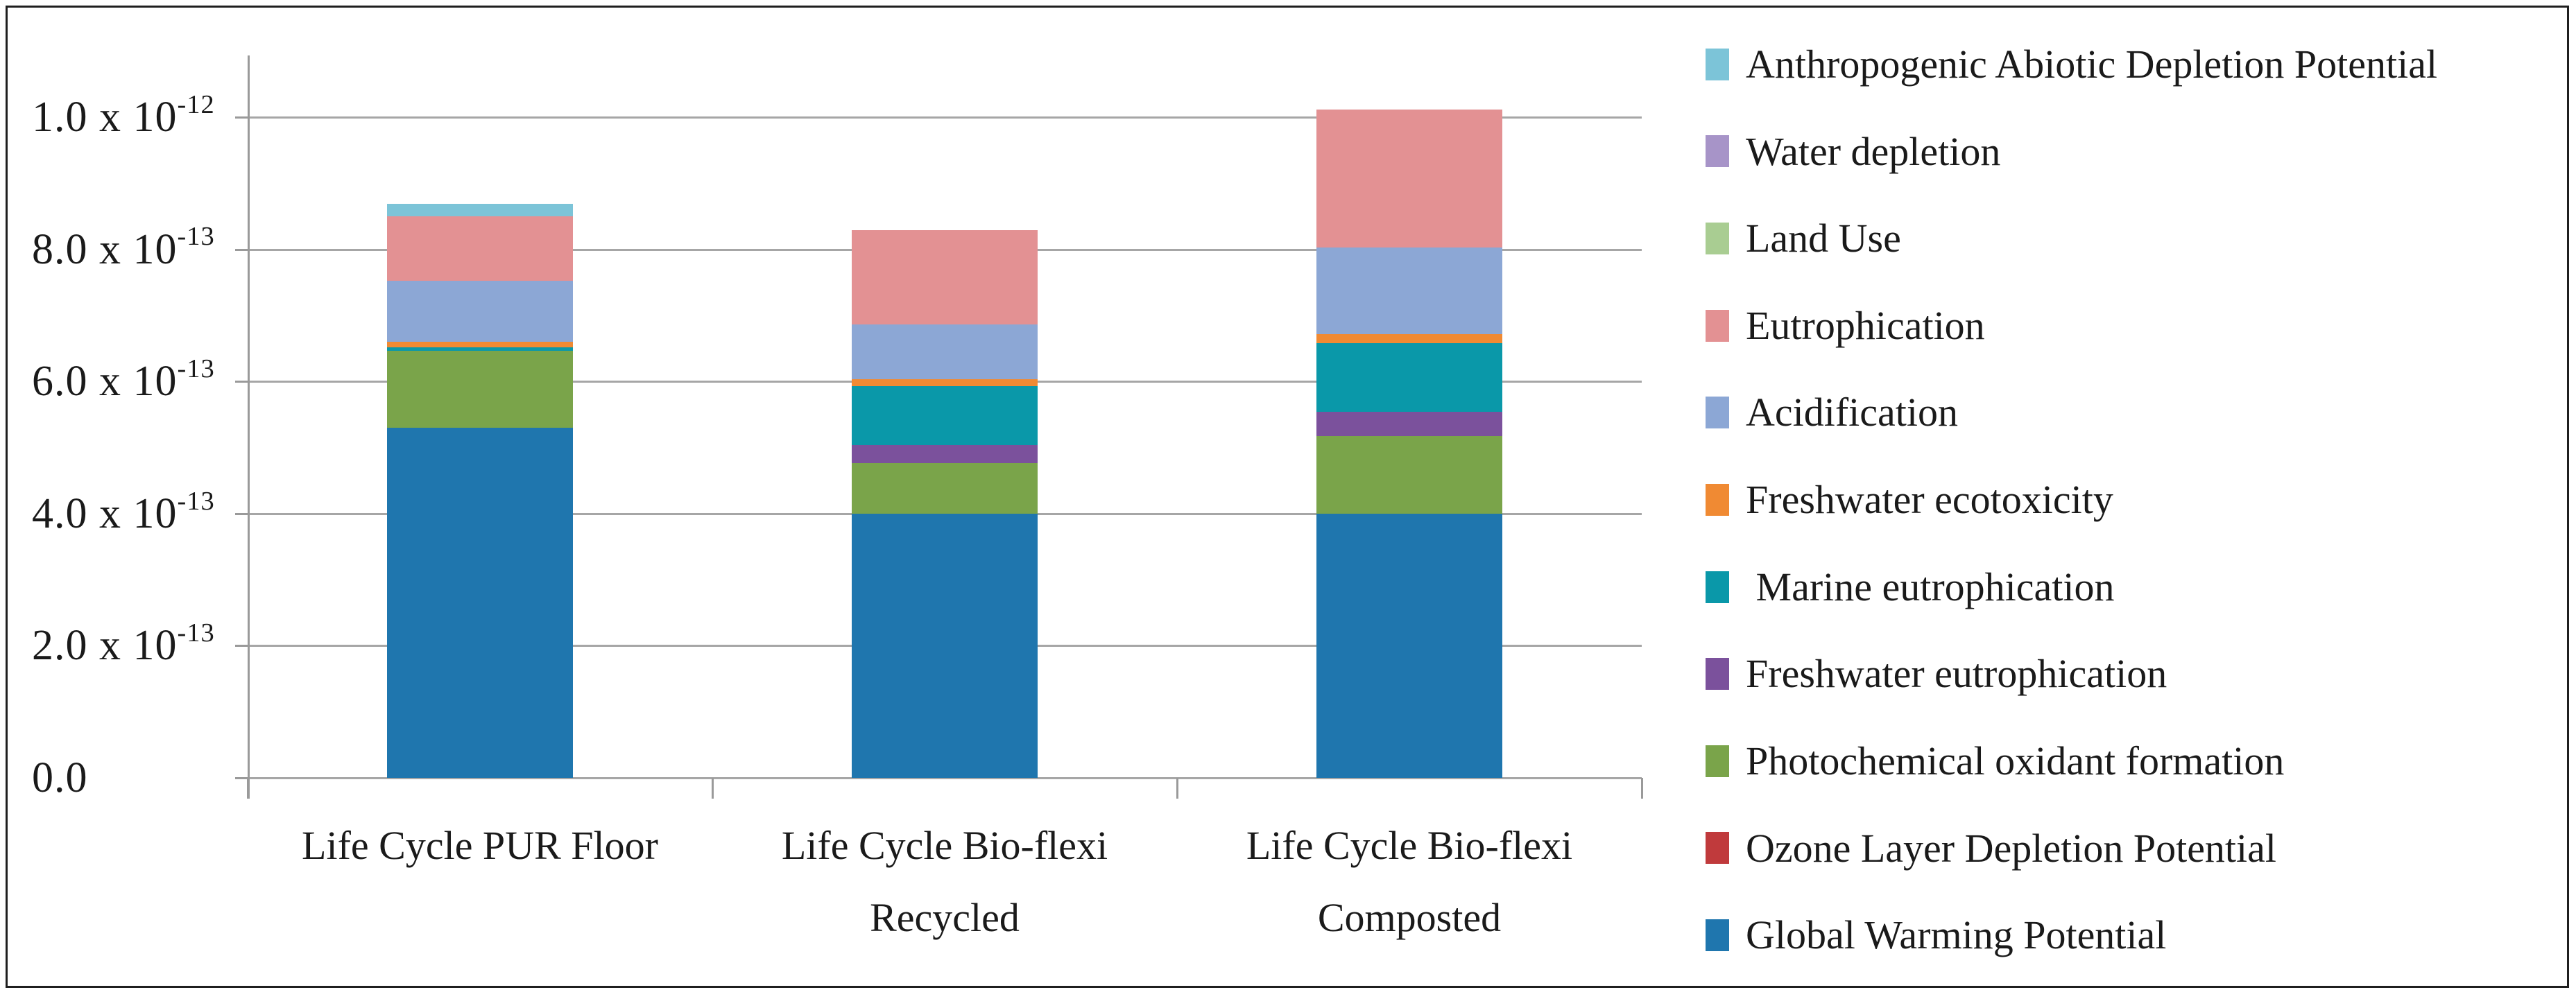 This screenshot has width=2576, height=999. I want to click on legend-label: Acidification, so click(1852, 412).